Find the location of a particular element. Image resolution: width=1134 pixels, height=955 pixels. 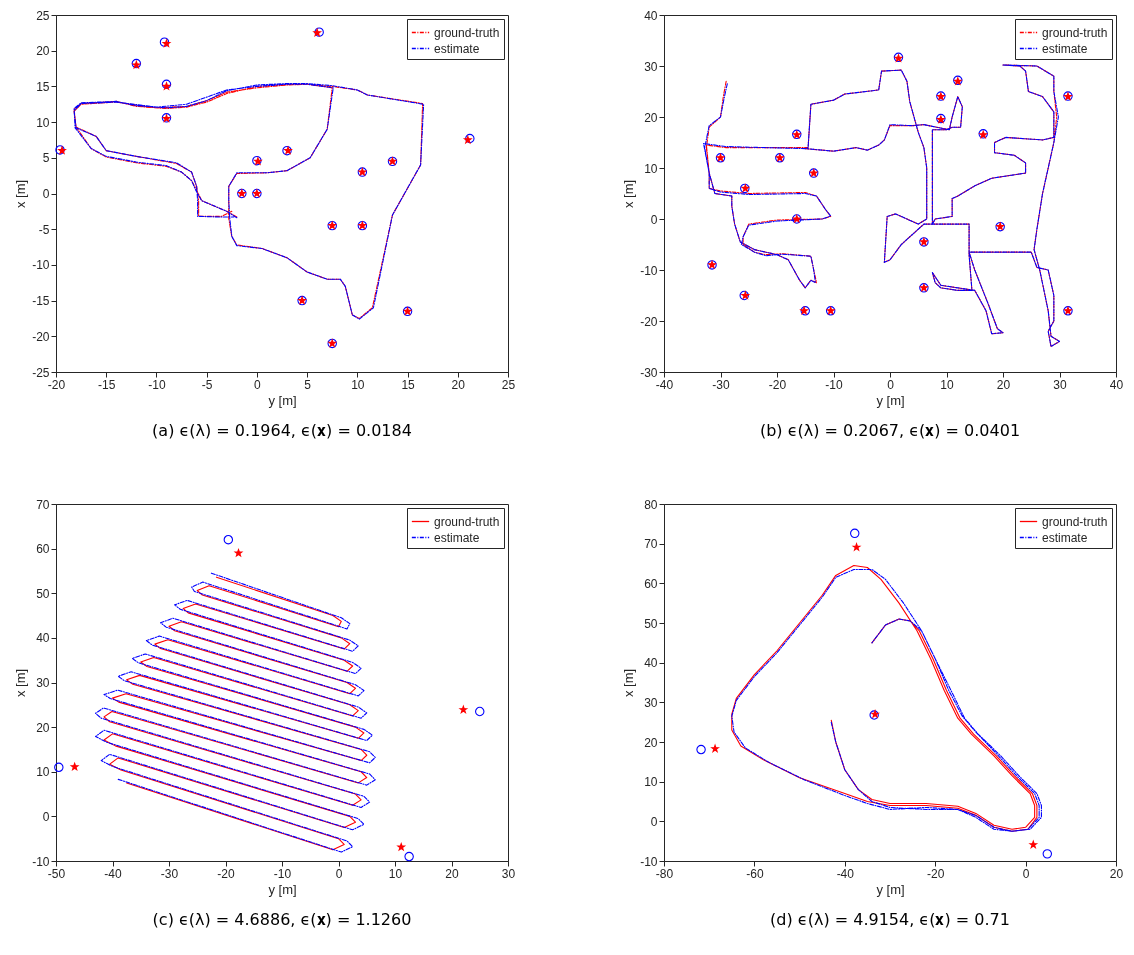

y-tick-label: -15 is located at coordinates (41, 301).